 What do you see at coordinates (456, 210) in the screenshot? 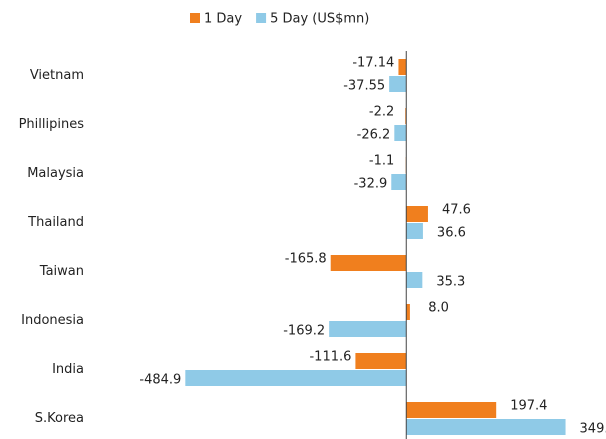
I see `value-label: 47.6` at bounding box center [456, 210].